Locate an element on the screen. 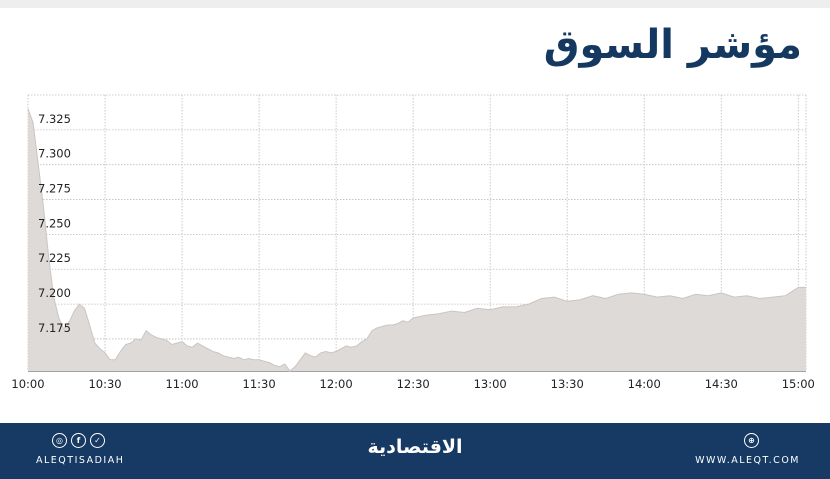 The image size is (830, 479). top-band is located at coordinates (415, 4).